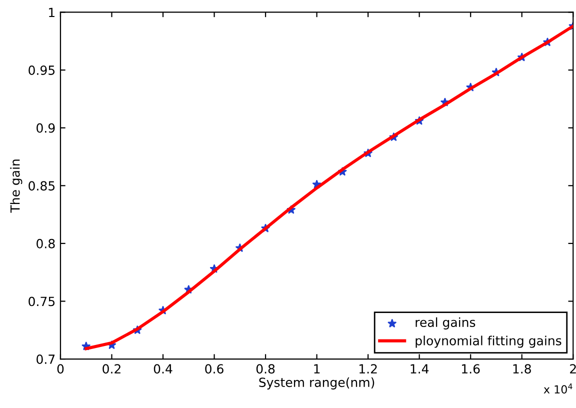 The width and height of the screenshot is (576, 408). Describe the element at coordinates (51, 12) in the screenshot. I see `y-tick-label: 1` at that location.